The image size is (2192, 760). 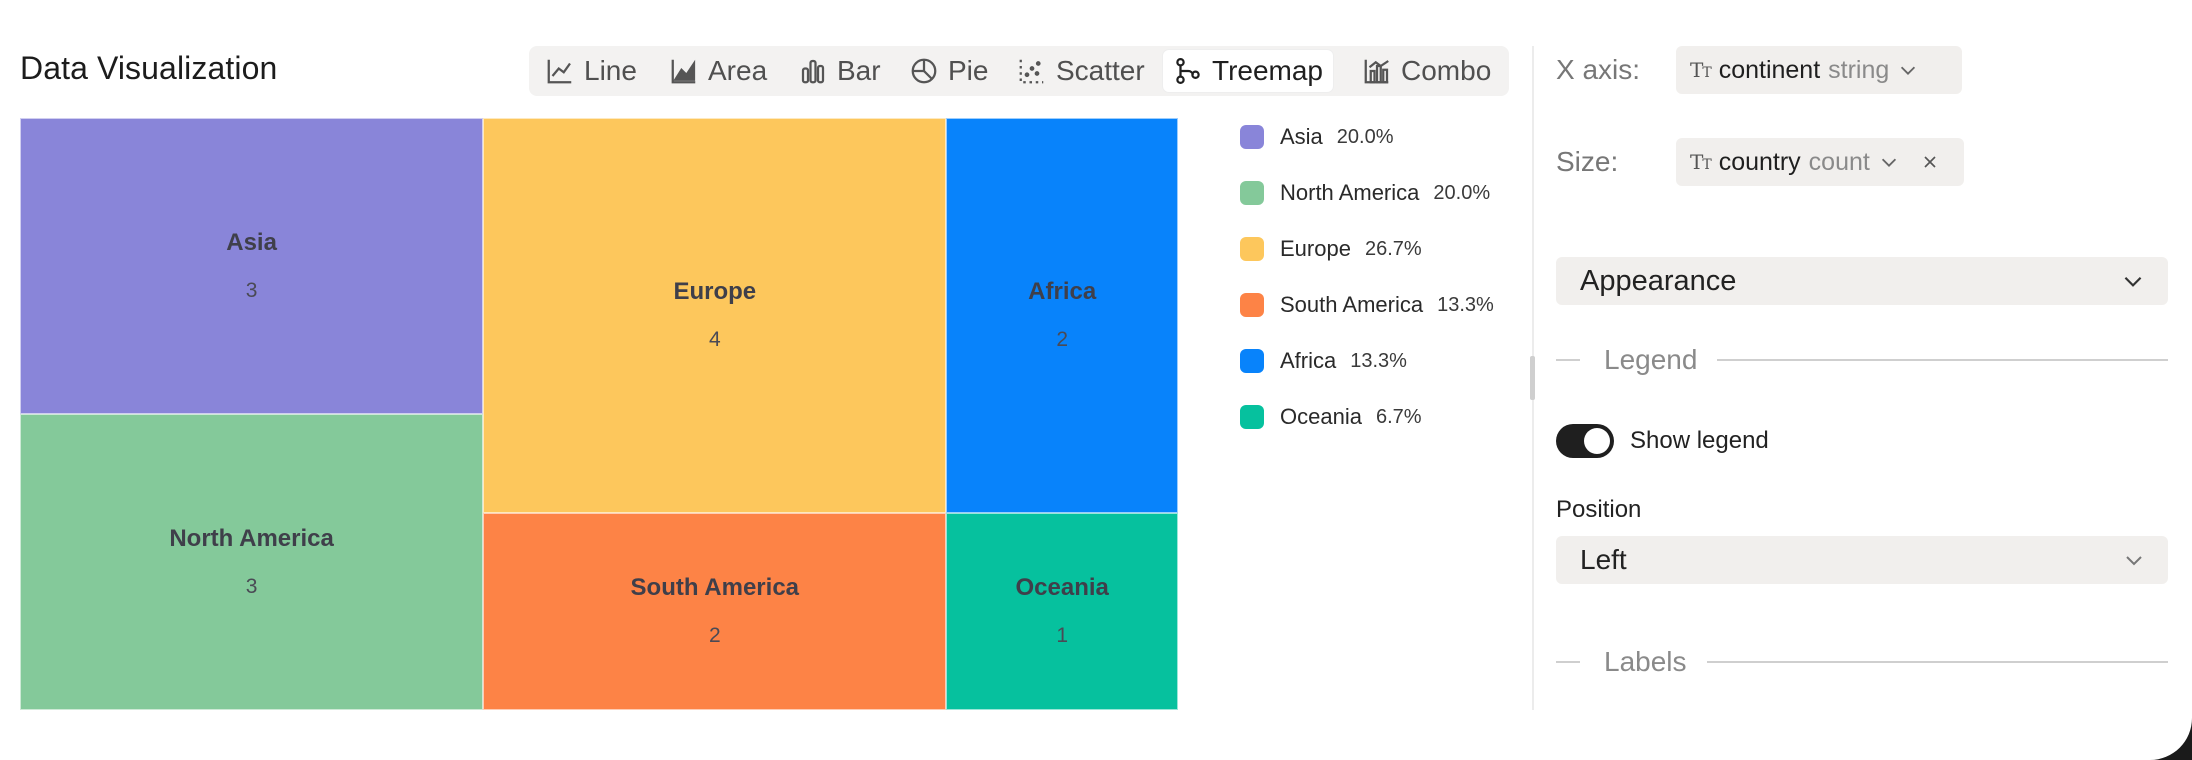 What do you see at coordinates (1859, 69) in the screenshot?
I see `x-axis-field-type: string` at bounding box center [1859, 69].